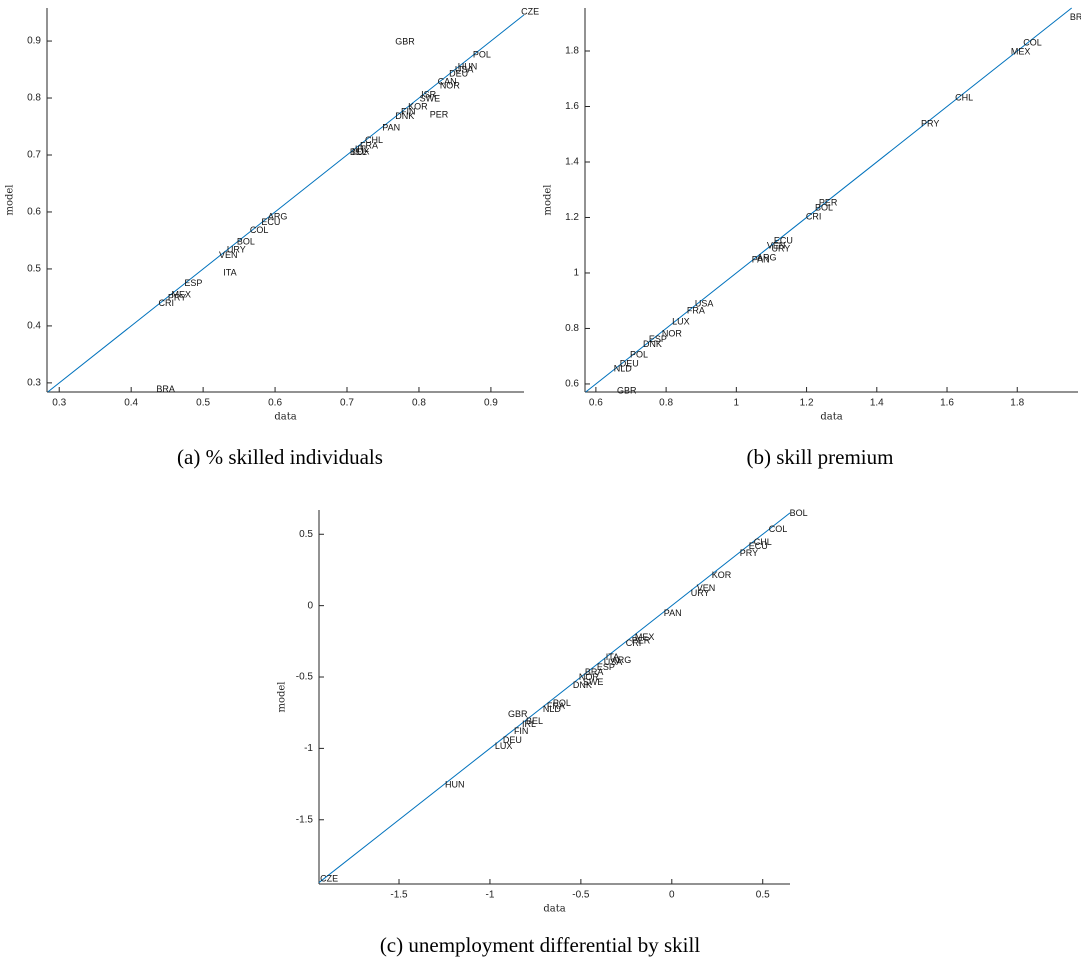  I want to click on point-label: ISR, so click(429, 95).